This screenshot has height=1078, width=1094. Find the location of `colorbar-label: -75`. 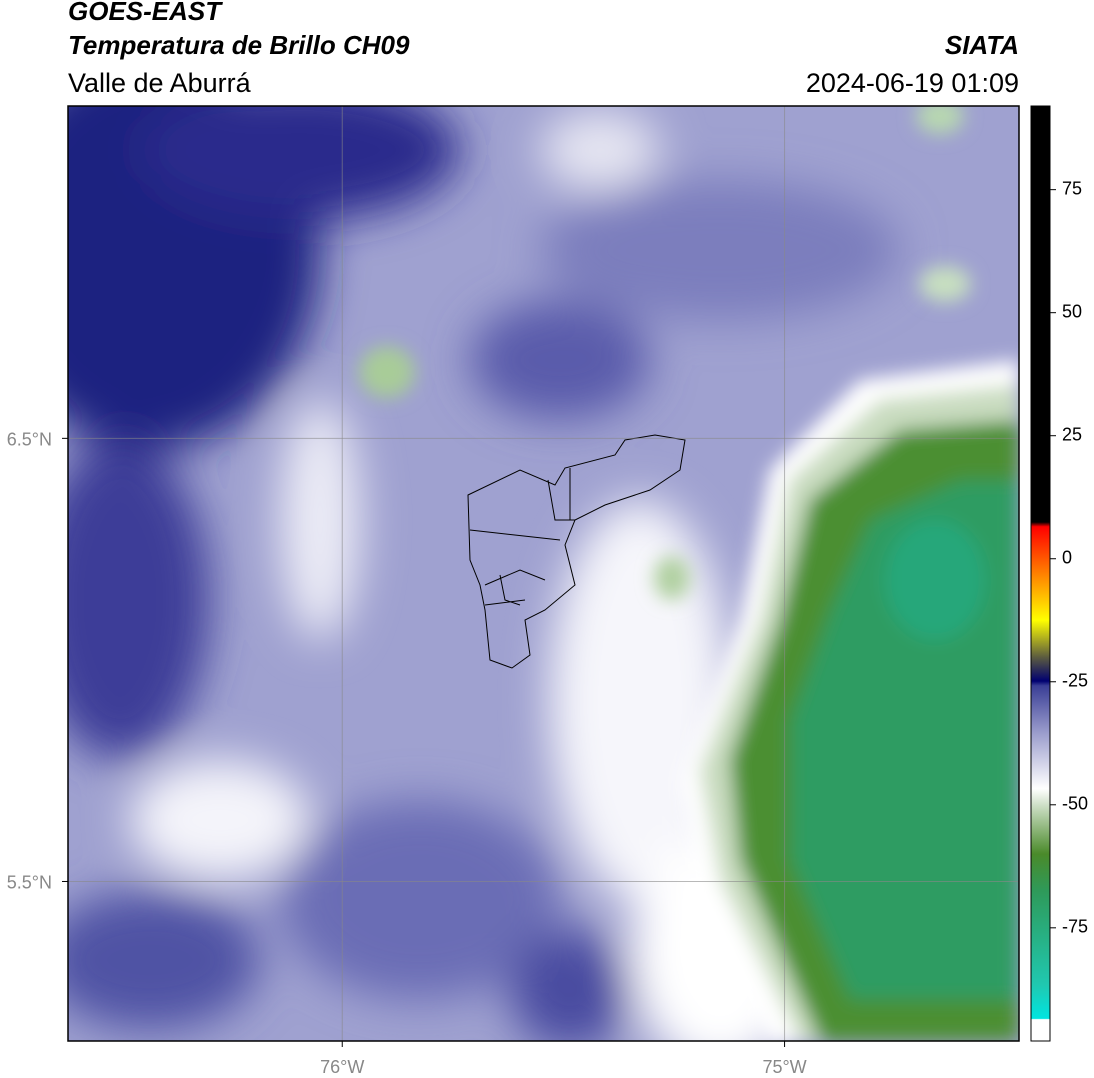

colorbar-label: -75 is located at coordinates (1075, 927).